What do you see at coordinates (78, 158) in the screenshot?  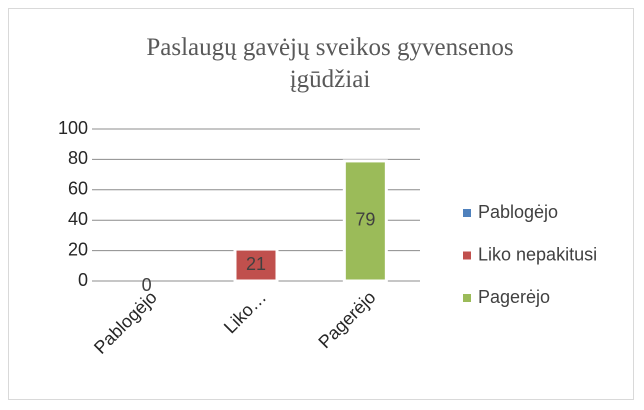 I see `y-tick-label: 80` at bounding box center [78, 158].